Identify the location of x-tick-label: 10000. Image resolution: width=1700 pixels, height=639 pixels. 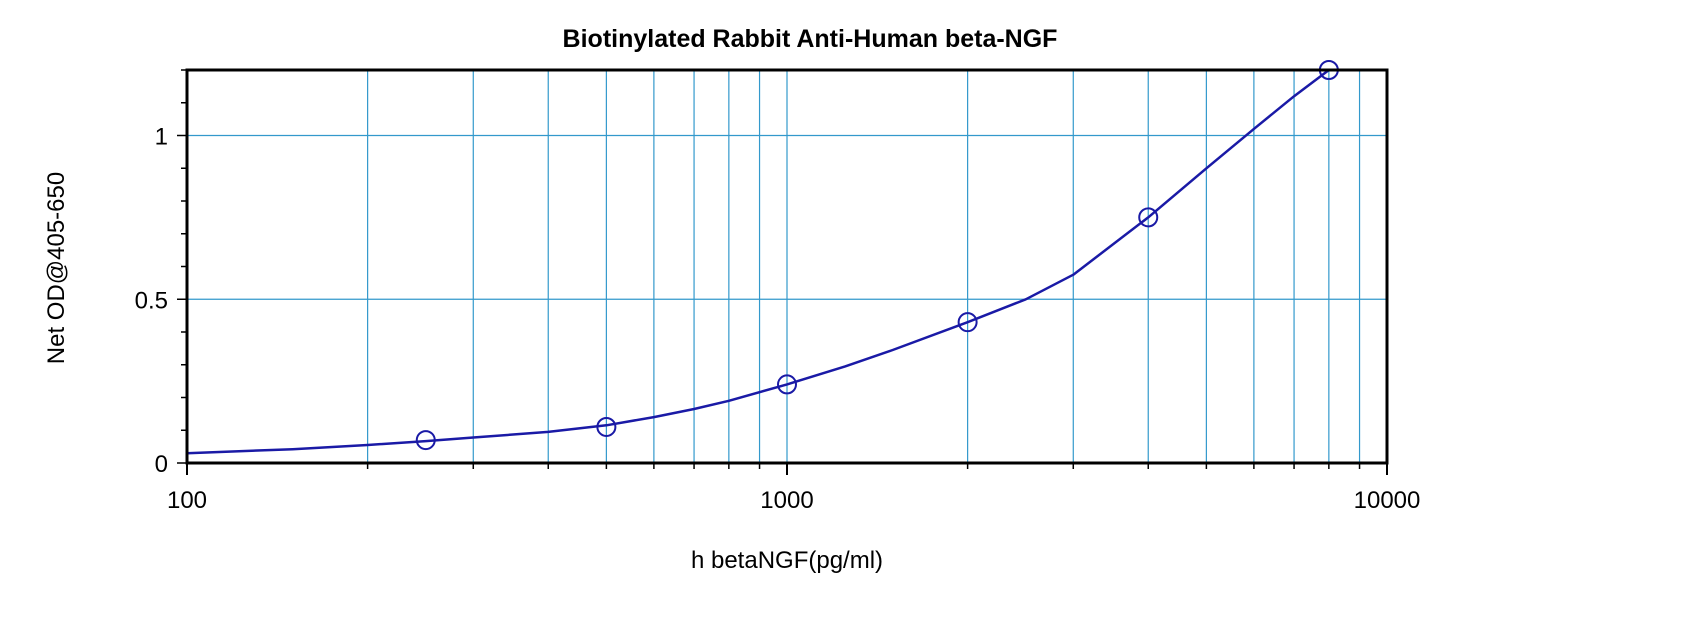
(1387, 500).